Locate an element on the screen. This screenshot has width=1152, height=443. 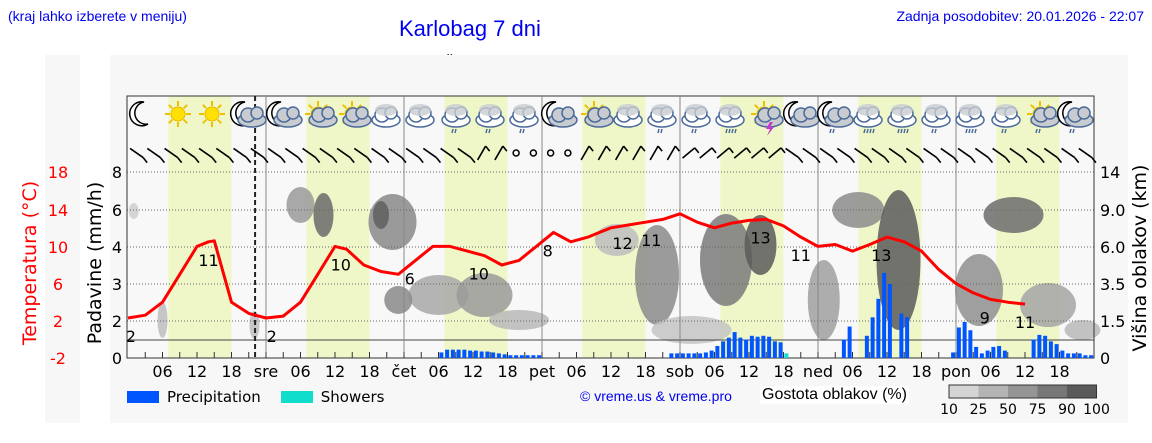
cloud-height-tick-label: 1.5 is located at coordinates (1112, 321).